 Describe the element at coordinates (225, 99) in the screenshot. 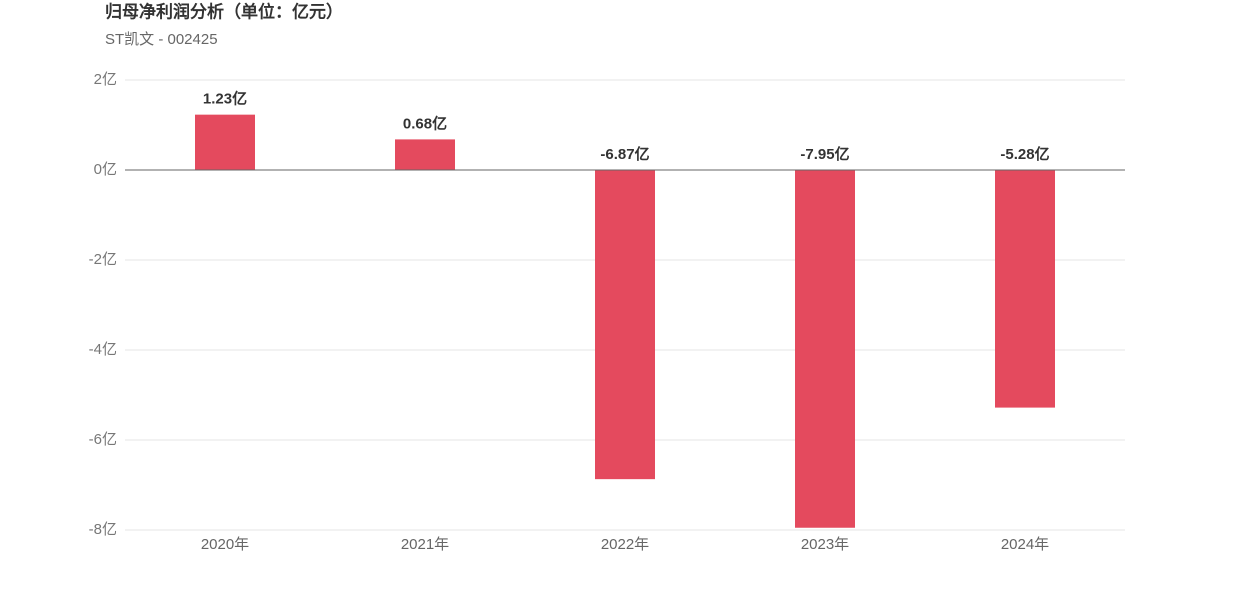

I see `value-label: 1.23亿` at that location.